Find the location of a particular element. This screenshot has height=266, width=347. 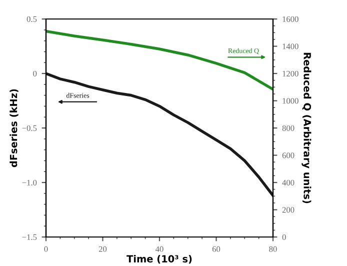

y2-tick-label: 1400 is located at coordinates (290, 47).